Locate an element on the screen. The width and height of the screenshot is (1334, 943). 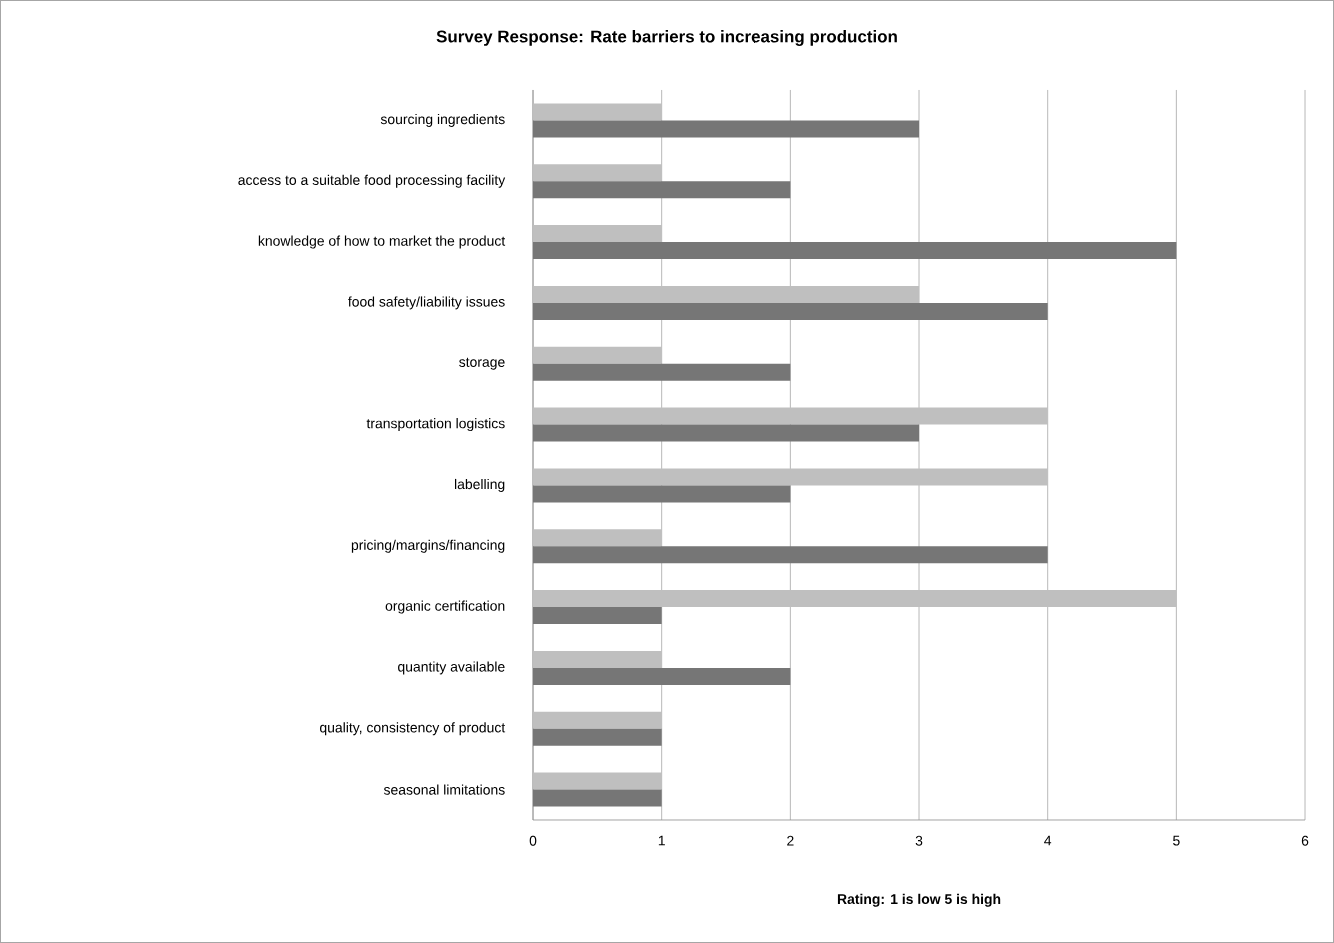
x-tick-label: 2 is located at coordinates (790, 840).